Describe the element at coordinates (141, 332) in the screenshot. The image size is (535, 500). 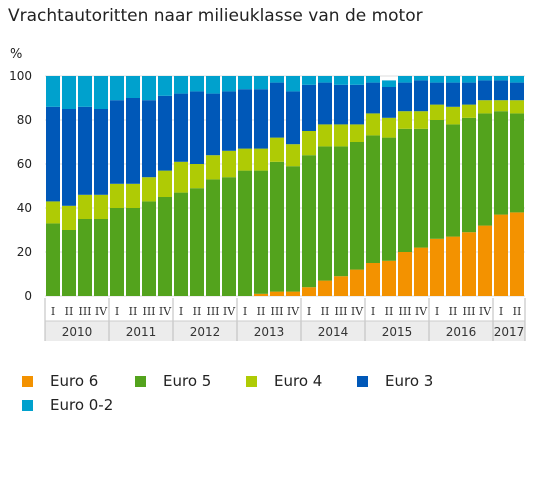
I see `year-label: 2011` at that location.